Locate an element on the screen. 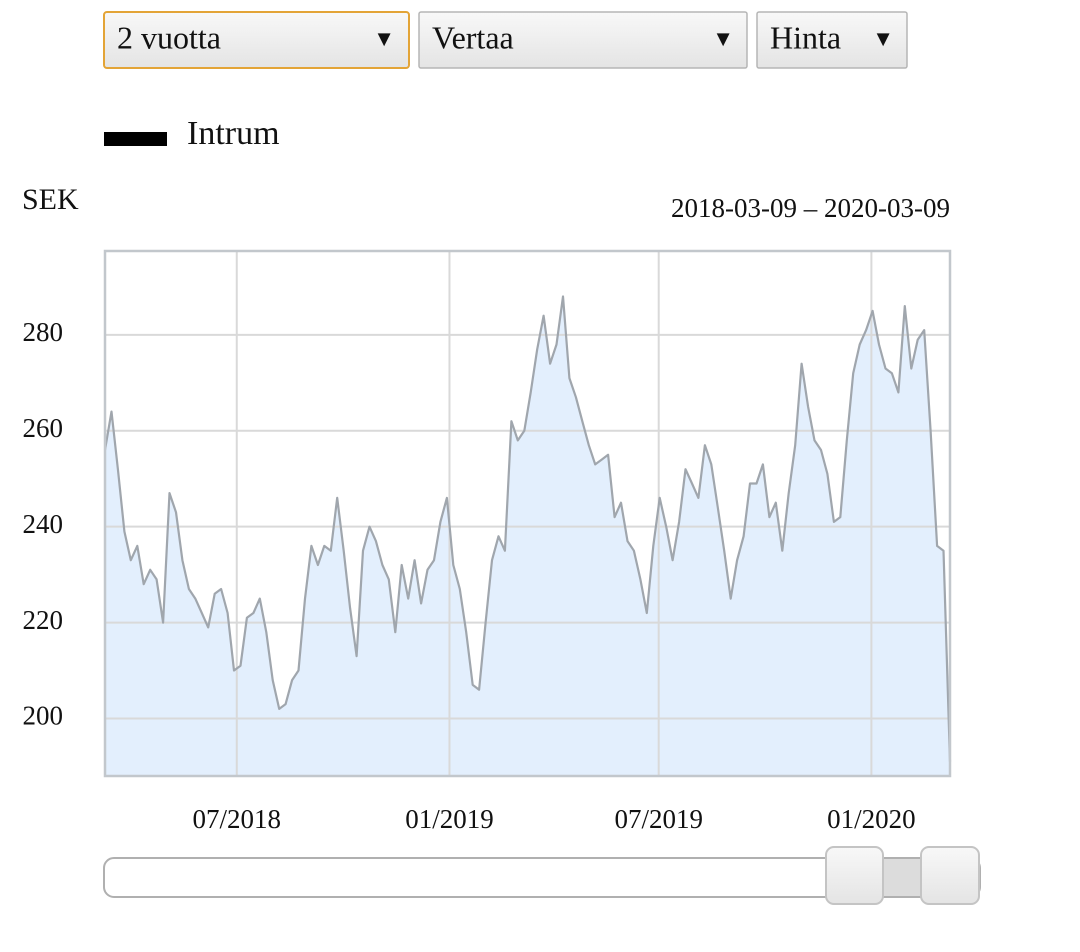 The height and width of the screenshot is (952, 1080). date-range: 2018-03-09 – 2020-03-09 is located at coordinates (810, 208).